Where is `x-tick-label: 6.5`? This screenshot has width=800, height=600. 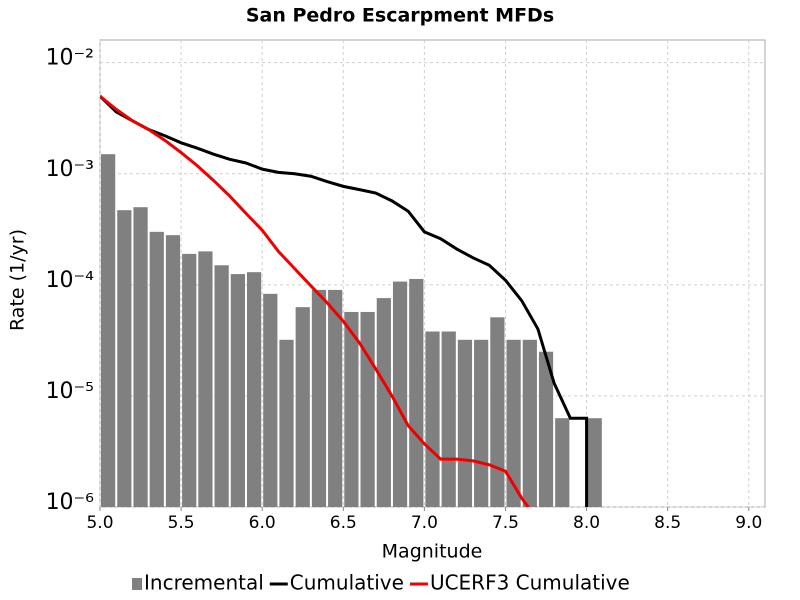 x-tick-label: 6.5 is located at coordinates (343, 523).